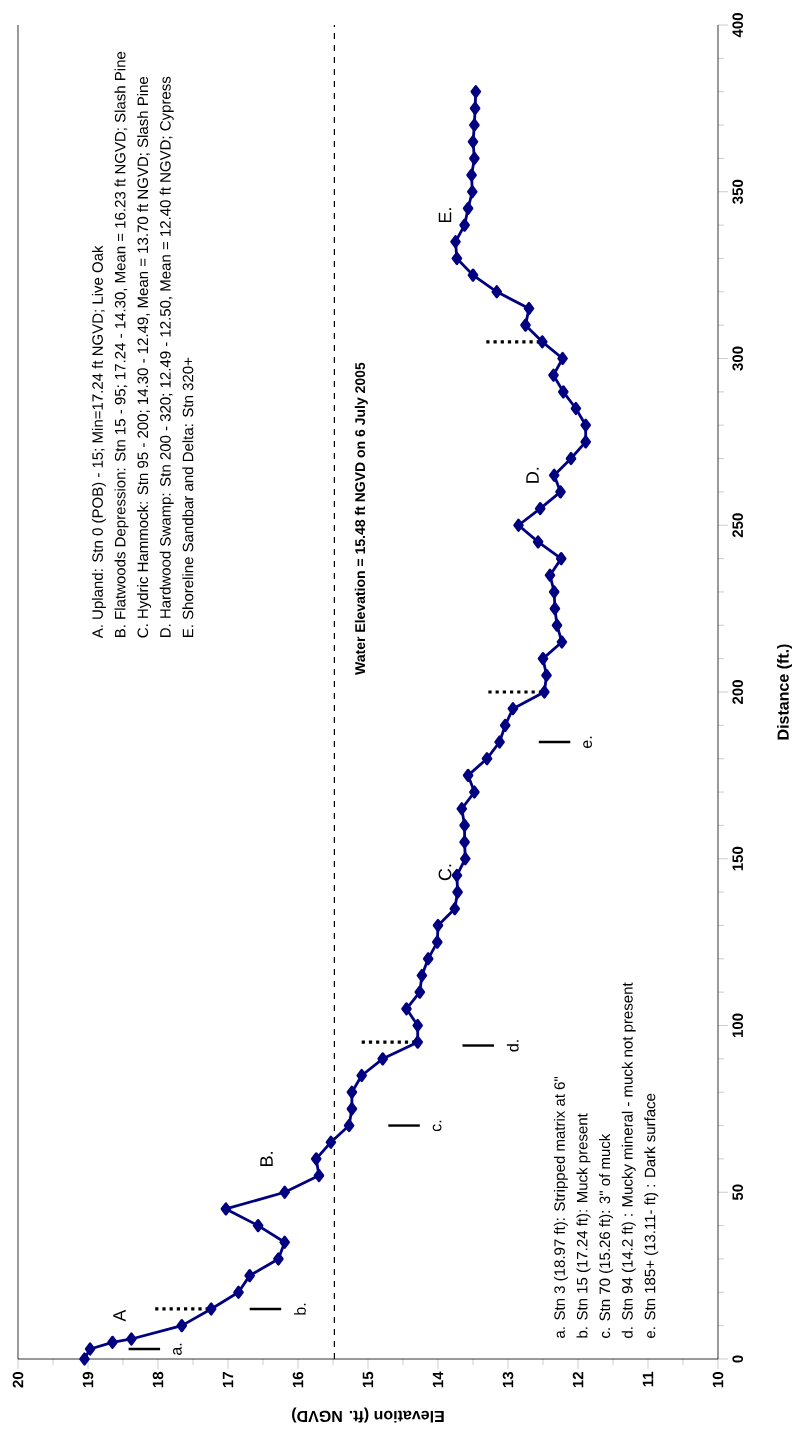 This screenshot has height=1431, width=804. What do you see at coordinates (119, 1315) in the screenshot?
I see `annotation: A` at bounding box center [119, 1315].